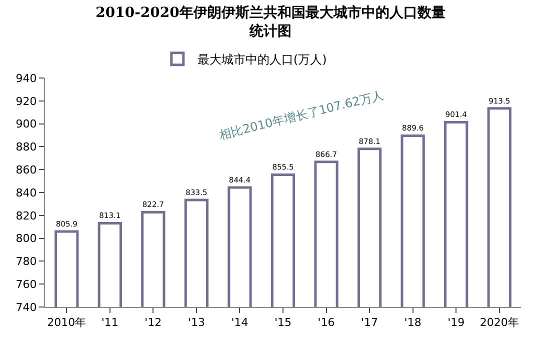 Image resolution: width=541 pixels, height=341 pixels. Describe the element at coordinates (26, 193) in the screenshot. I see `y-tick-label: 840` at that location.